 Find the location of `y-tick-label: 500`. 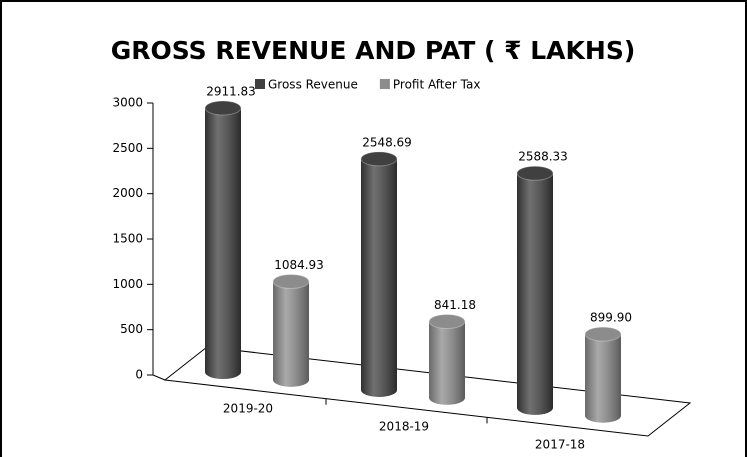

y-tick-label: 500 is located at coordinates (131, 329).